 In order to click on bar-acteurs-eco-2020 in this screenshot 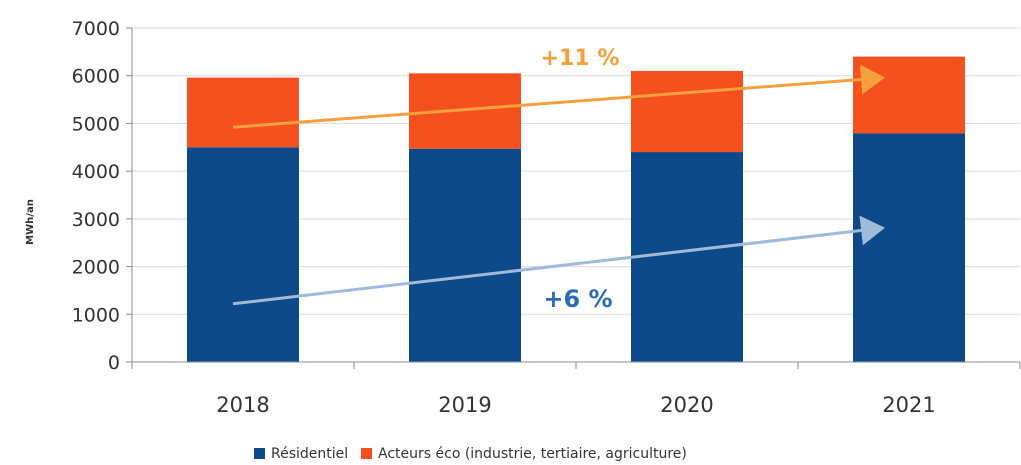, I will do `click(687, 111)`.